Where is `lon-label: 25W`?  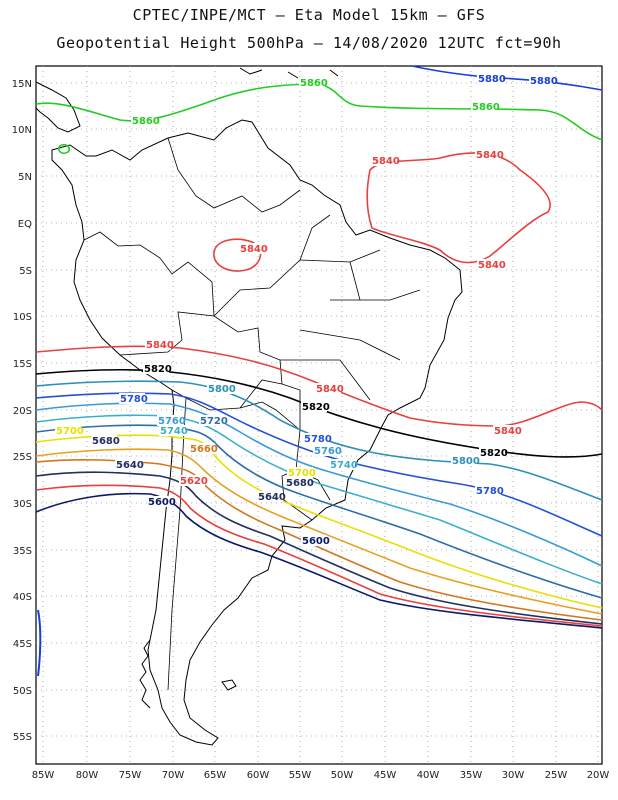 lon-label: 25W is located at coordinates (556, 775).